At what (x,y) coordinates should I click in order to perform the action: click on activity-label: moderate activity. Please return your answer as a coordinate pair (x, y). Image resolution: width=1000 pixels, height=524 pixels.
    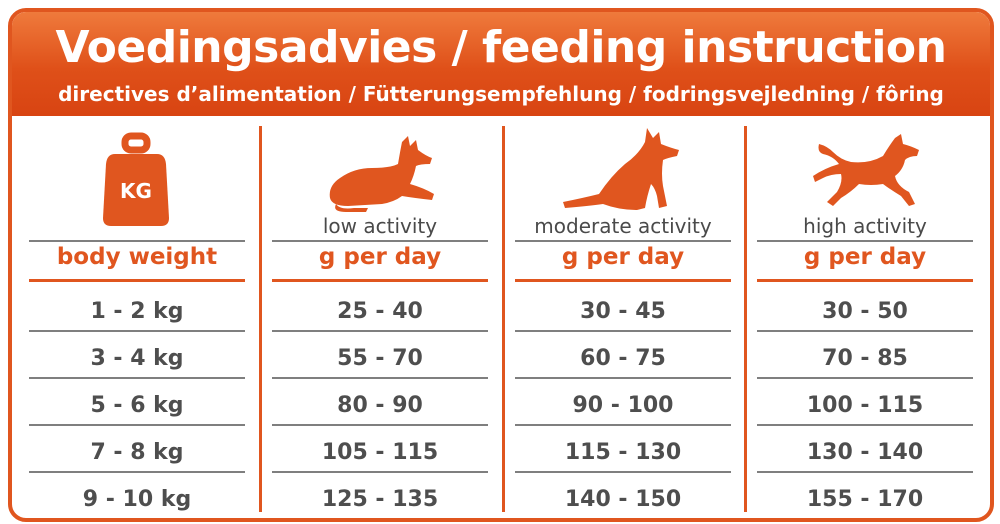
    Looking at the image, I should click on (623, 226).